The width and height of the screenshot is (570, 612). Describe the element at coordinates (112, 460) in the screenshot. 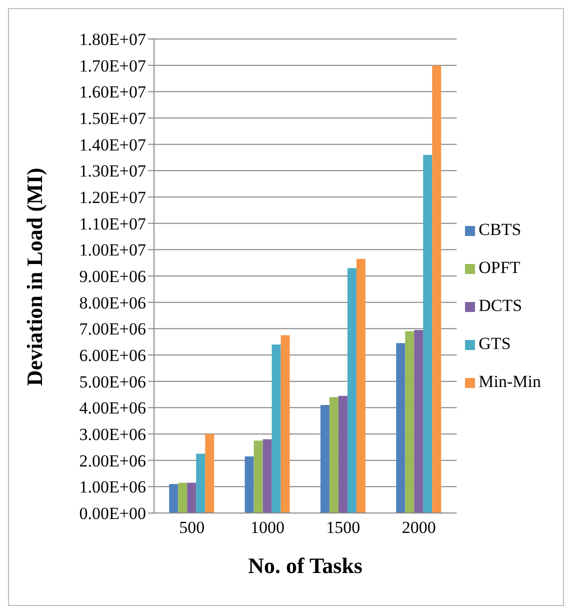

I see `y-tick-label: 2.00E+06` at that location.